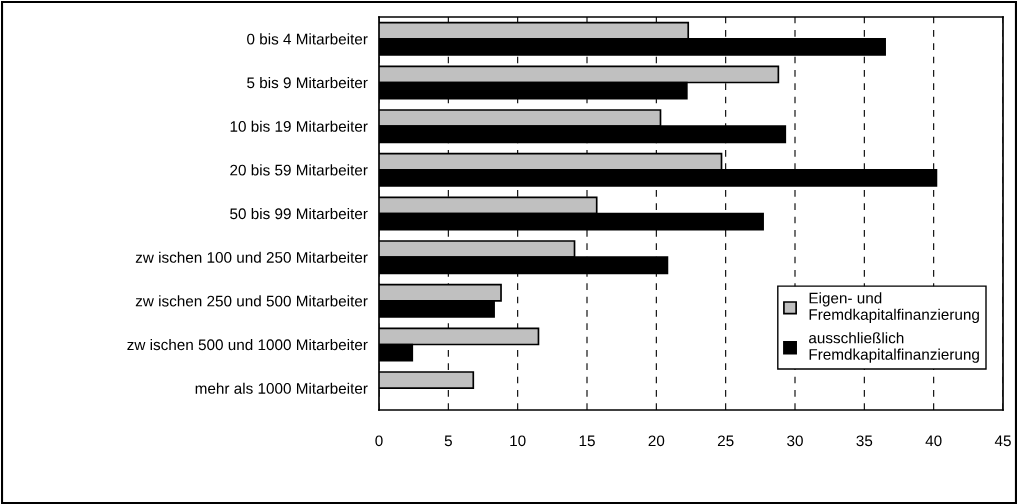 The width and height of the screenshot is (1018, 504). Describe the element at coordinates (933, 441) in the screenshot. I see `x-tick-label: 40` at that location.